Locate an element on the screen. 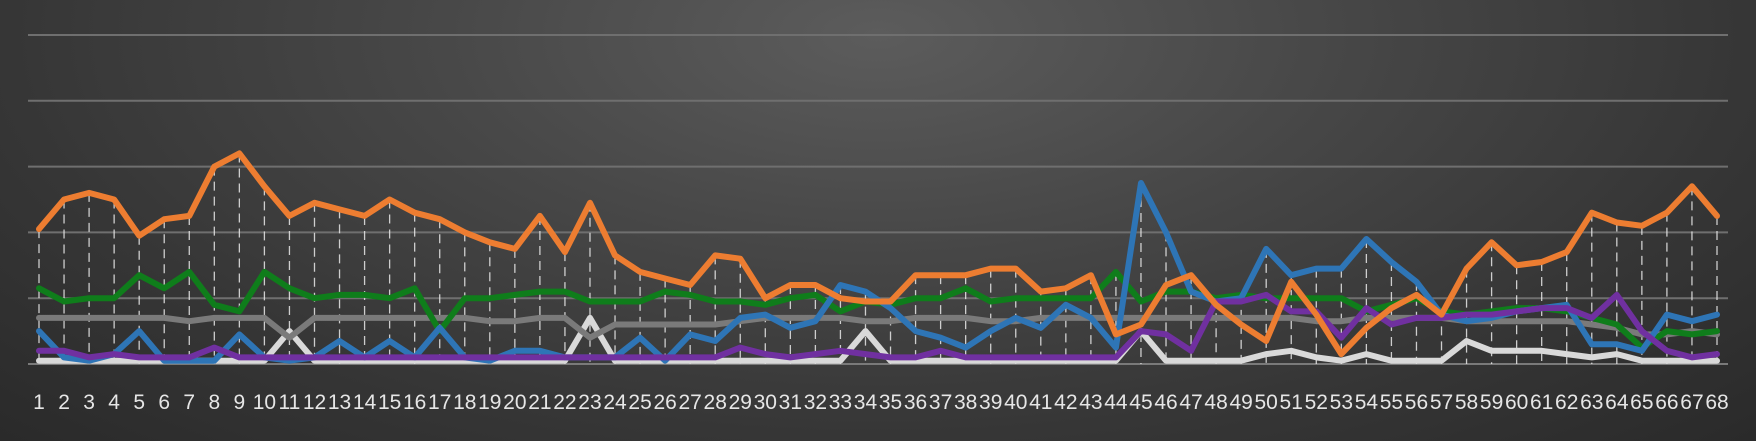  x-tick-label: 28 is located at coordinates (715, 402).